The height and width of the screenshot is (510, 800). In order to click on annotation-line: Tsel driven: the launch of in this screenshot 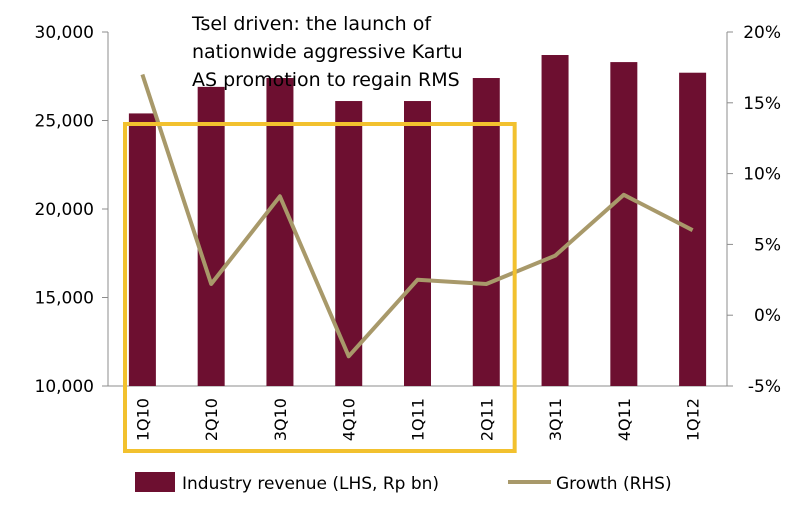, I will do `click(311, 24)`.